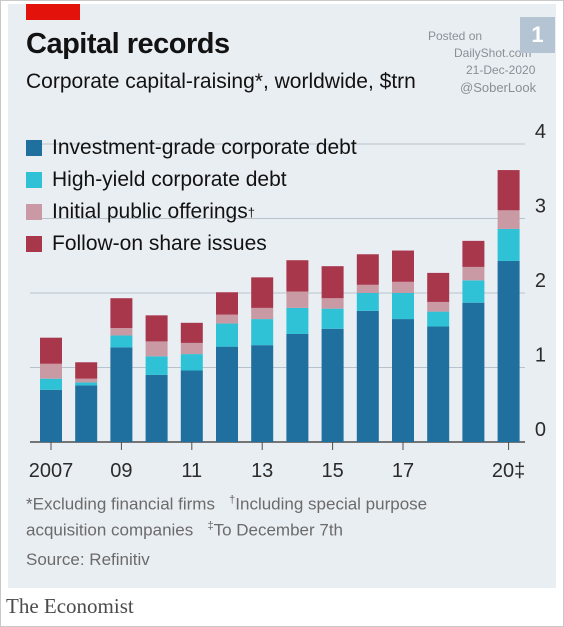  I want to click on economist-logo: The Economist, so click(70, 606).